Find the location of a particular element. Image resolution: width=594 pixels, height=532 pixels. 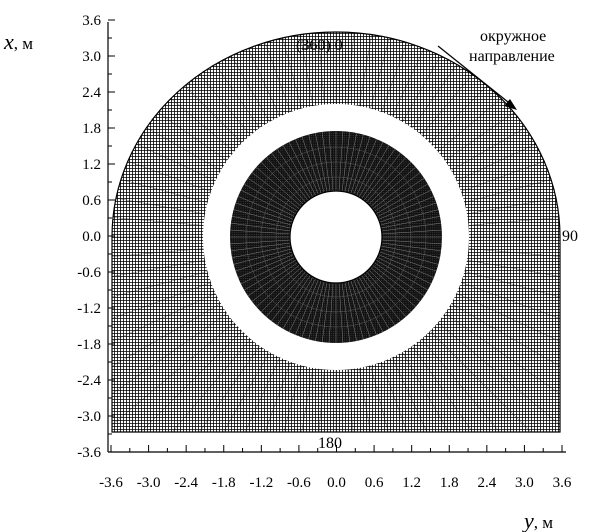

y-axis-tick-label: 0.0 is located at coordinates (336, 483).